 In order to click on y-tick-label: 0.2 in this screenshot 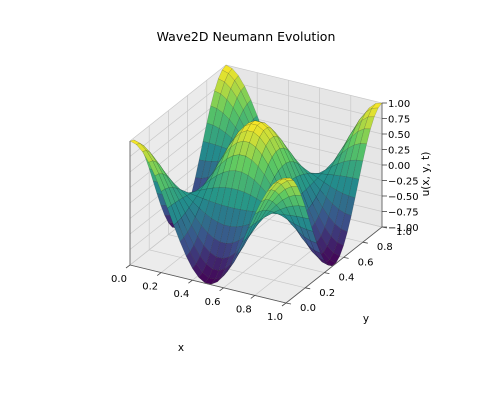, I will do `click(327, 293)`.